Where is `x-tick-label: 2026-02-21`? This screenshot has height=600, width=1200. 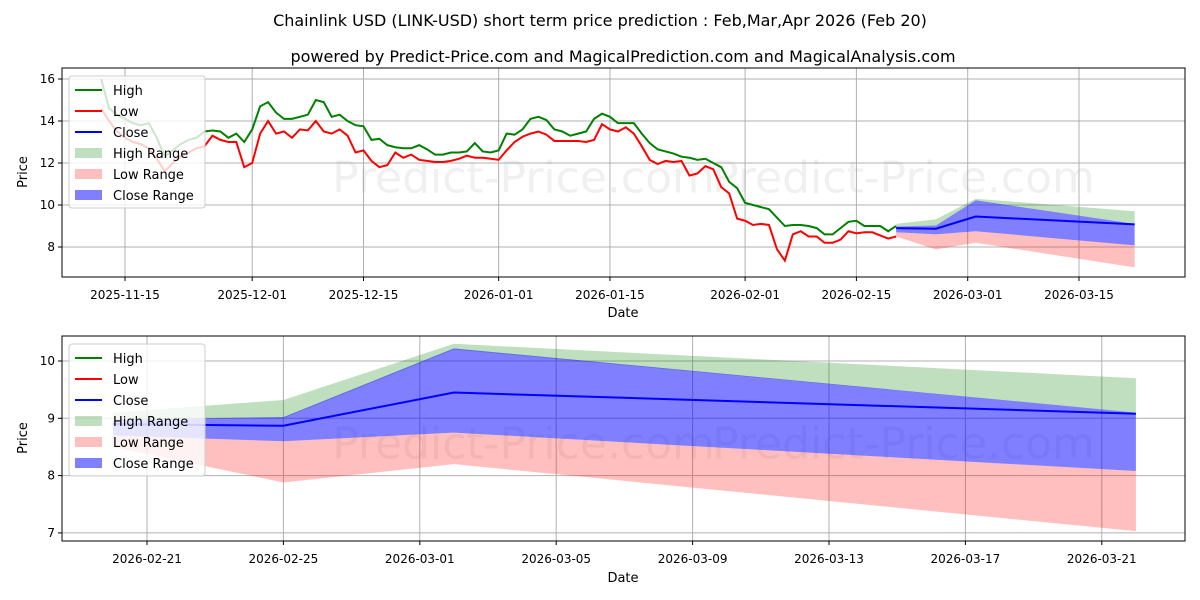 x-tick-label: 2026-02-21 is located at coordinates (147, 559).